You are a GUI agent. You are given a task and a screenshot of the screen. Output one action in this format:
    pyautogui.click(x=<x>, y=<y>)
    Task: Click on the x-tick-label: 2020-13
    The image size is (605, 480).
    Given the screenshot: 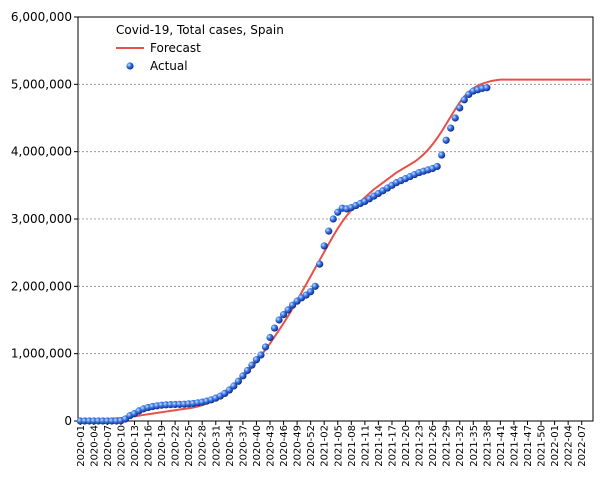 What is the action you would take?
    pyautogui.click(x=135, y=446)
    